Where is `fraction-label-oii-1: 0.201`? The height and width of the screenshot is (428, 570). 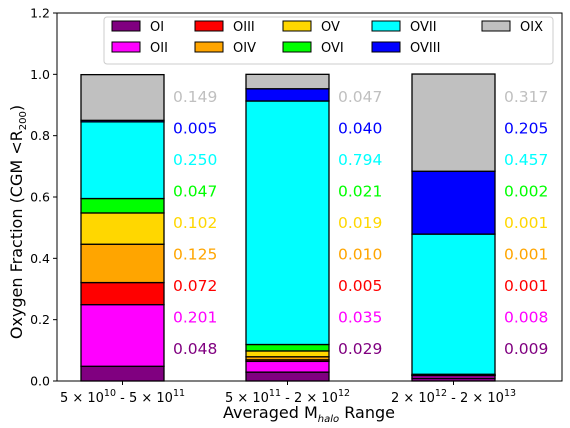
fraction-label-oii-1: 0.201 is located at coordinates (195, 318).